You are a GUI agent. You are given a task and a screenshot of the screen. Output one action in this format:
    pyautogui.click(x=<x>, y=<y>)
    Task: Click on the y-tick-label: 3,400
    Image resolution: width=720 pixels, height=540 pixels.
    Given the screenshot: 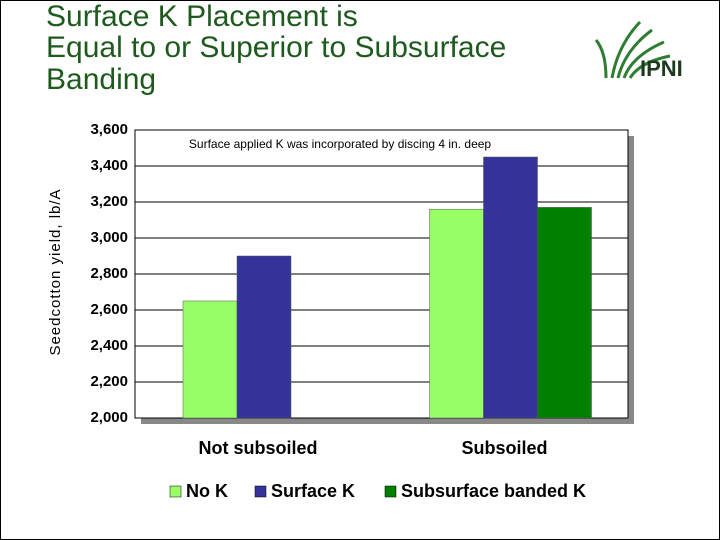 What is the action you would take?
    pyautogui.click(x=109, y=165)
    